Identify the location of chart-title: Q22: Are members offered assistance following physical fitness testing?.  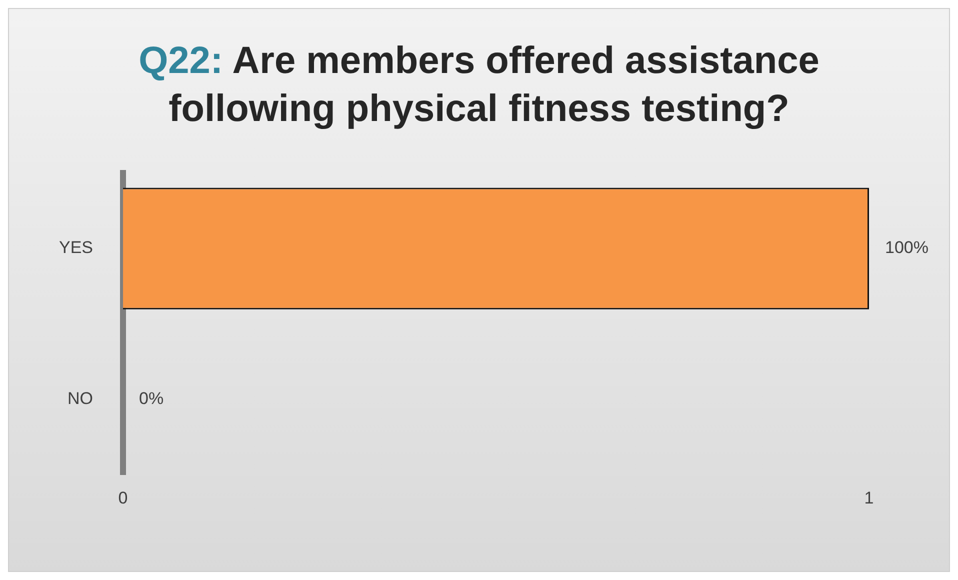
(479, 85).